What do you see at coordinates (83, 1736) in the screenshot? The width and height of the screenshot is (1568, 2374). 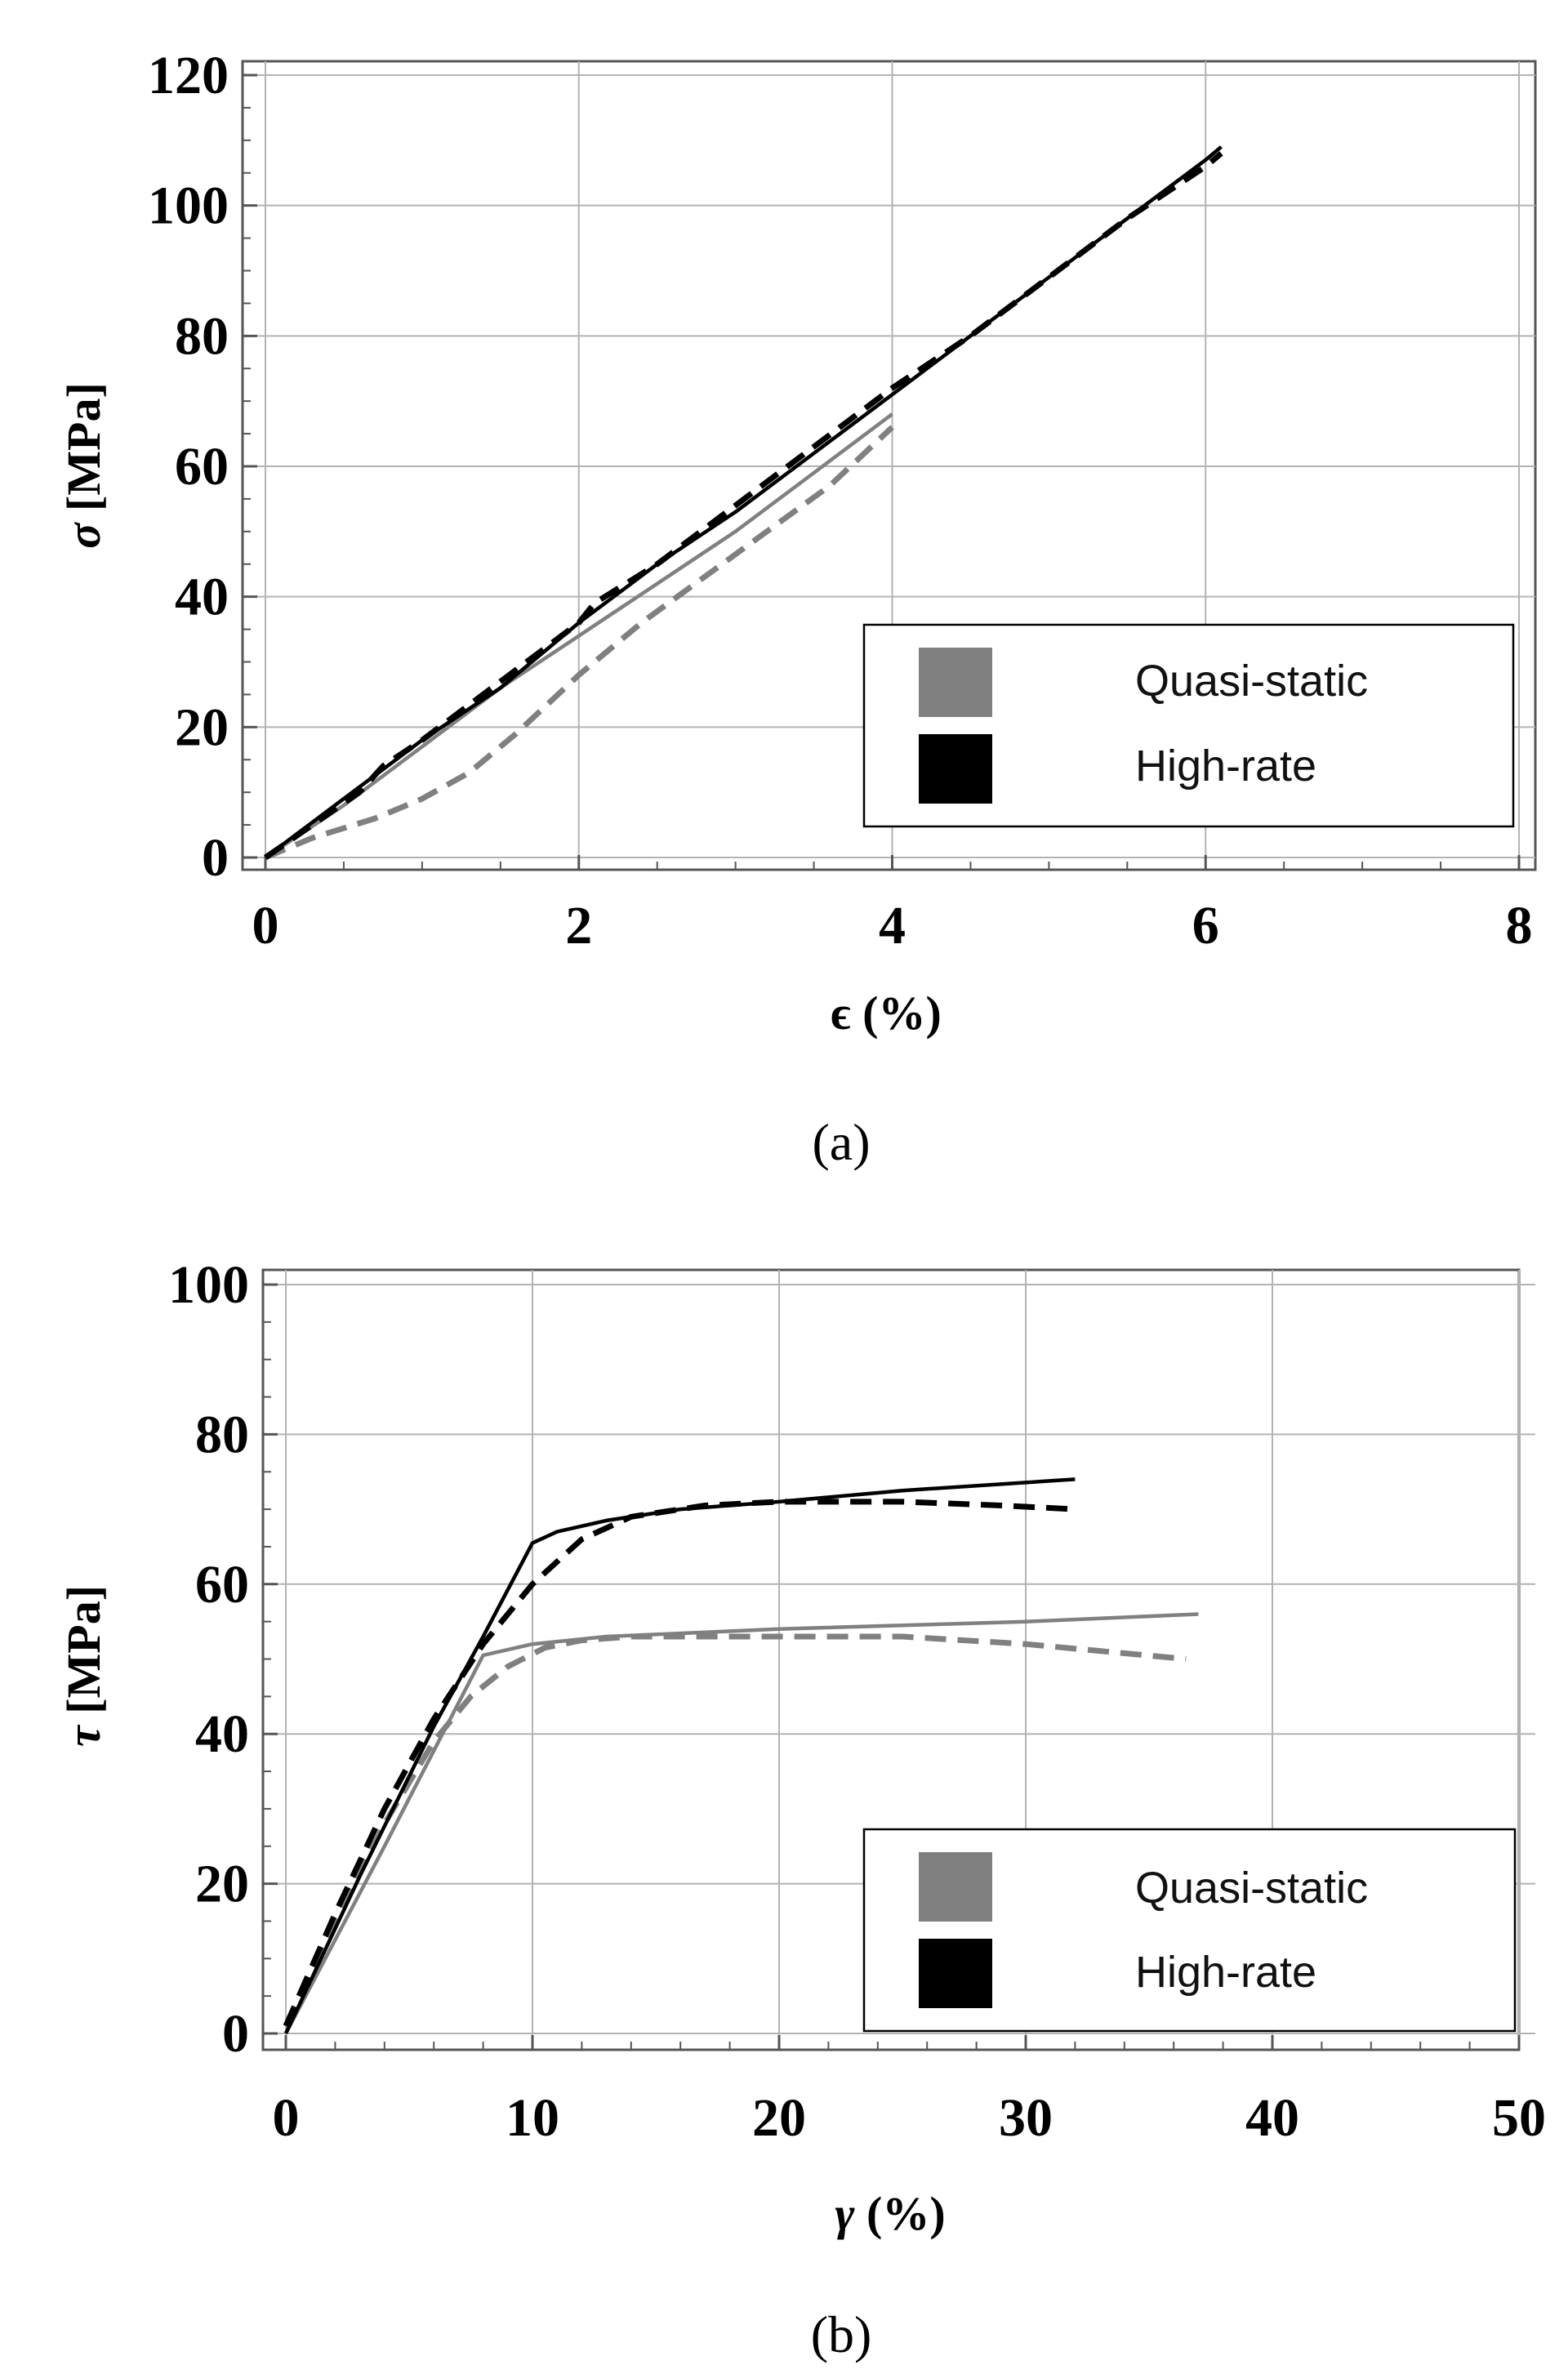 I see `y-axis-symbol-b: τ` at bounding box center [83, 1736].